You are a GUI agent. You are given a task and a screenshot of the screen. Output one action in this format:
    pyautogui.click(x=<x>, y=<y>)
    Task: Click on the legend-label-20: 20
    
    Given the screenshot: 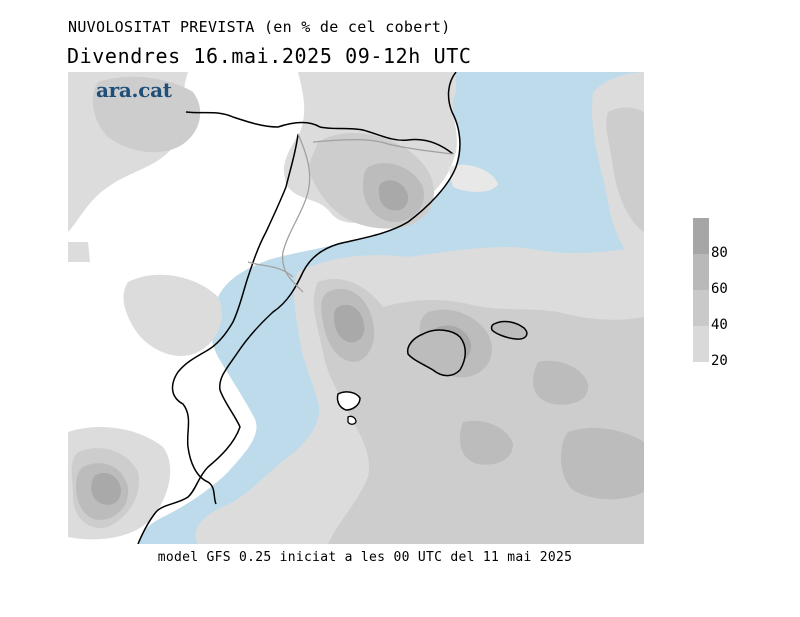 What is the action you would take?
    pyautogui.click(x=719, y=361)
    